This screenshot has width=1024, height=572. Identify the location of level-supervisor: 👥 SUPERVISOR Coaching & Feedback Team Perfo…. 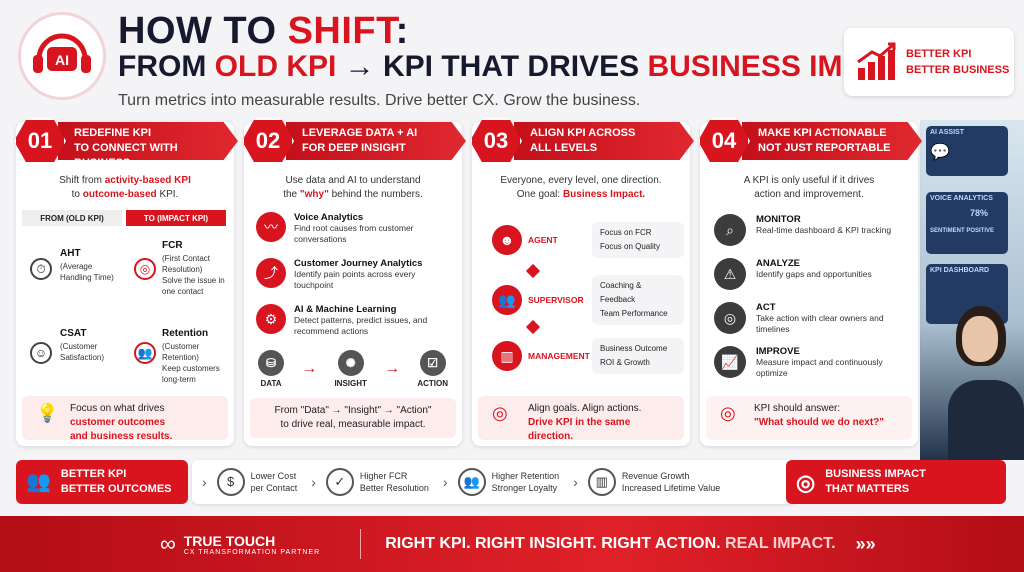
(581, 300).